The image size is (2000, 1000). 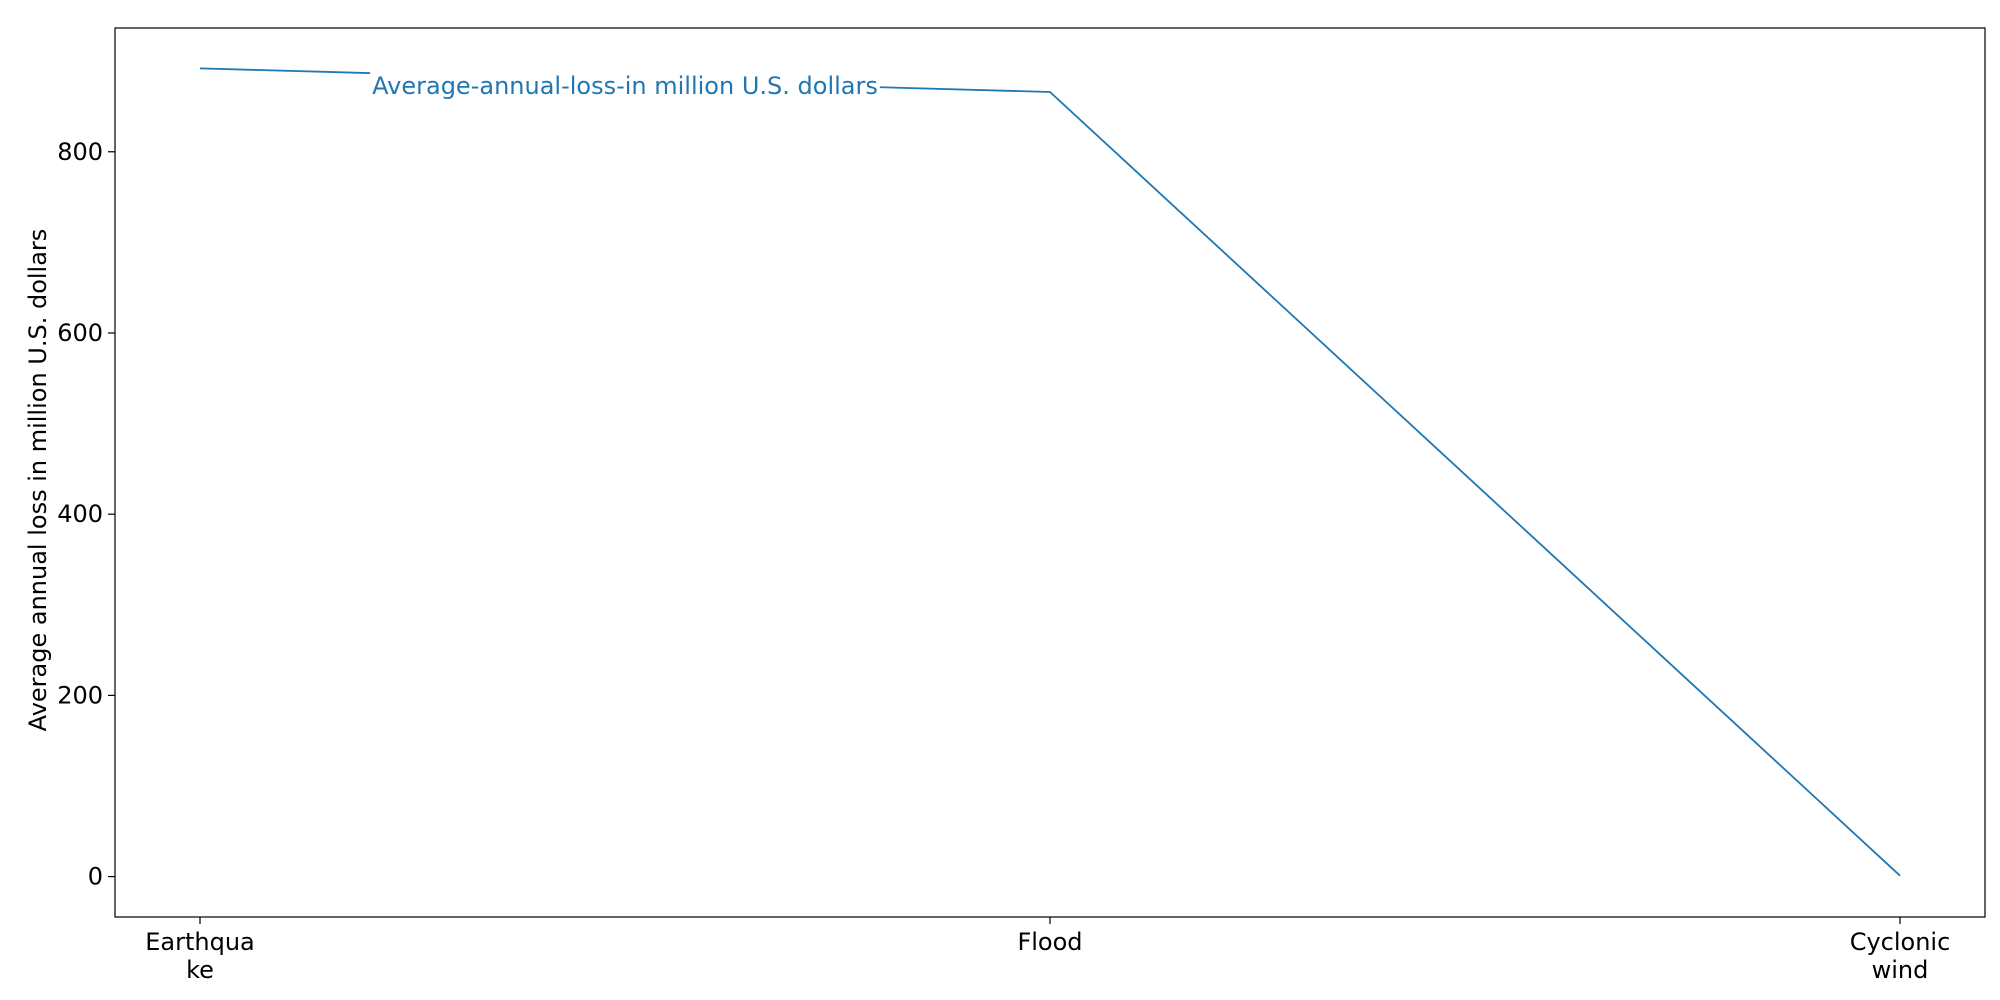 I want to click on x-tick-label: Cyclonic wind, so click(x=1900, y=956).